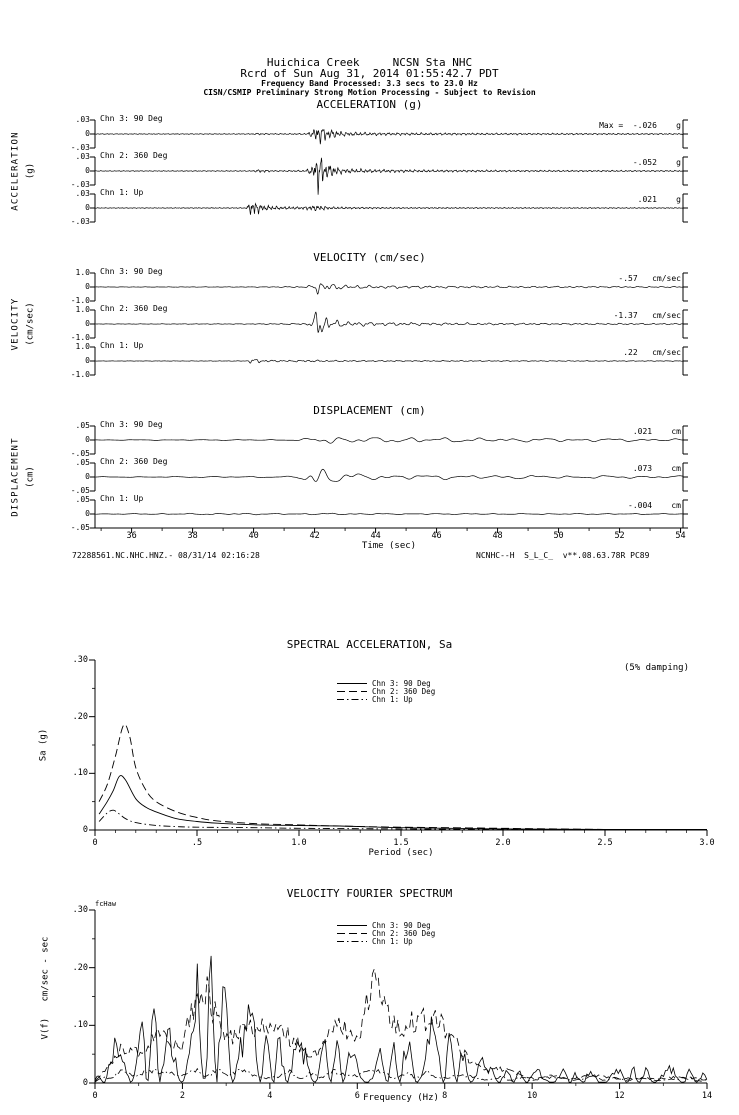 This screenshot has height=1115, width=739. Describe the element at coordinates (400, 1075) in the screenshot. I see `fourier-curve-chn-1-up` at that location.